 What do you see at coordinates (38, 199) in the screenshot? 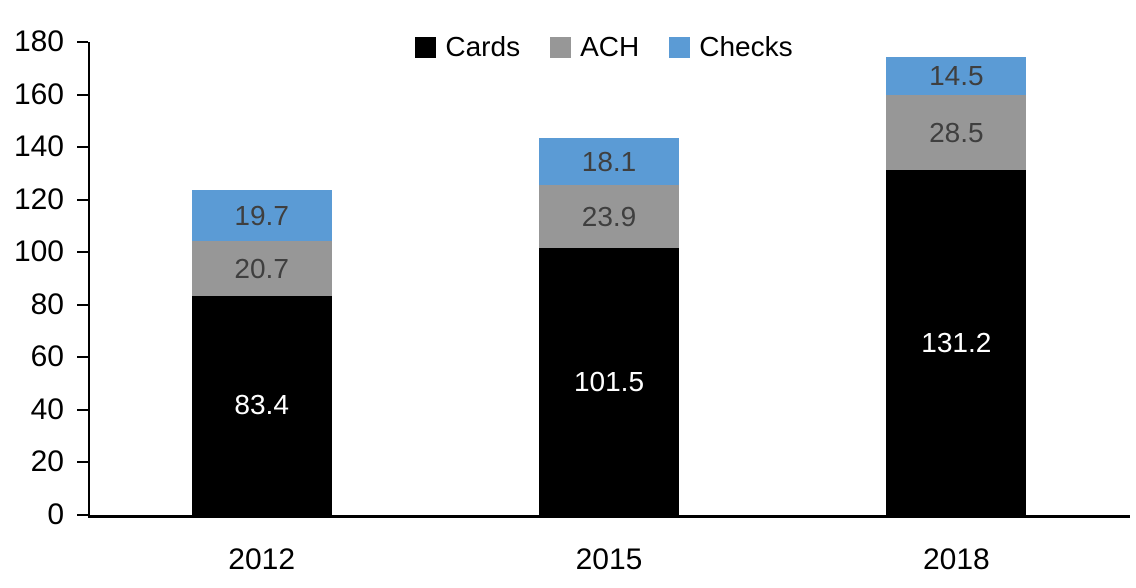
I see `y-axis-tick-label: 120` at bounding box center [38, 199].